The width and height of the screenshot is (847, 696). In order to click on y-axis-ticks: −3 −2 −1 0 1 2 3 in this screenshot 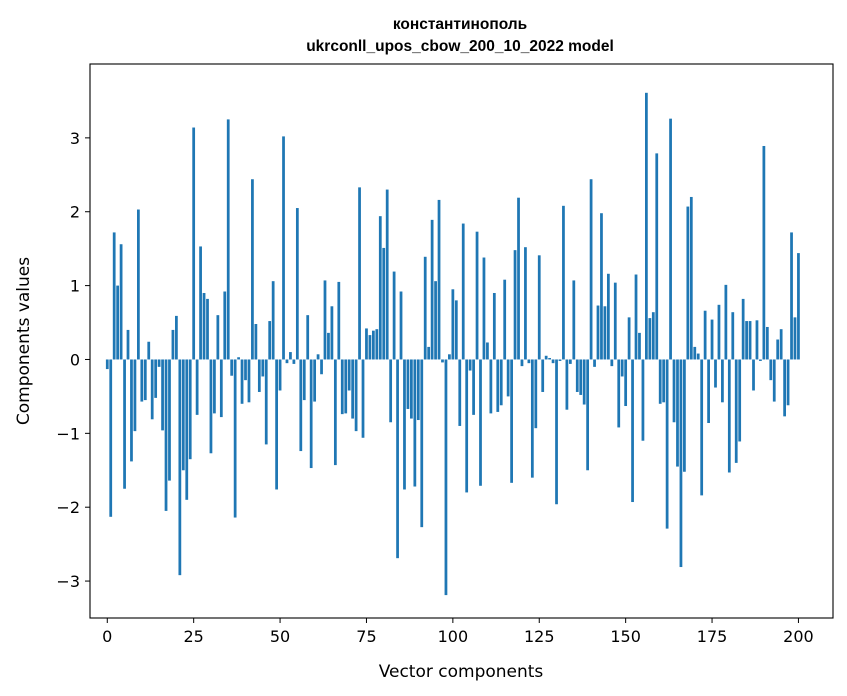, I will do `click(73, 360)`.